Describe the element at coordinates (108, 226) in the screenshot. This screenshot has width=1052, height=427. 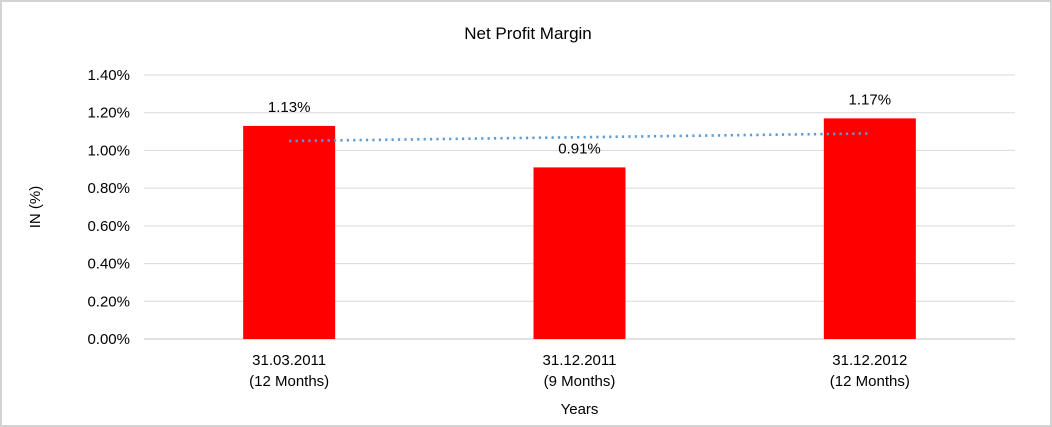
I see `y-tick-label: 0.60%` at that location.